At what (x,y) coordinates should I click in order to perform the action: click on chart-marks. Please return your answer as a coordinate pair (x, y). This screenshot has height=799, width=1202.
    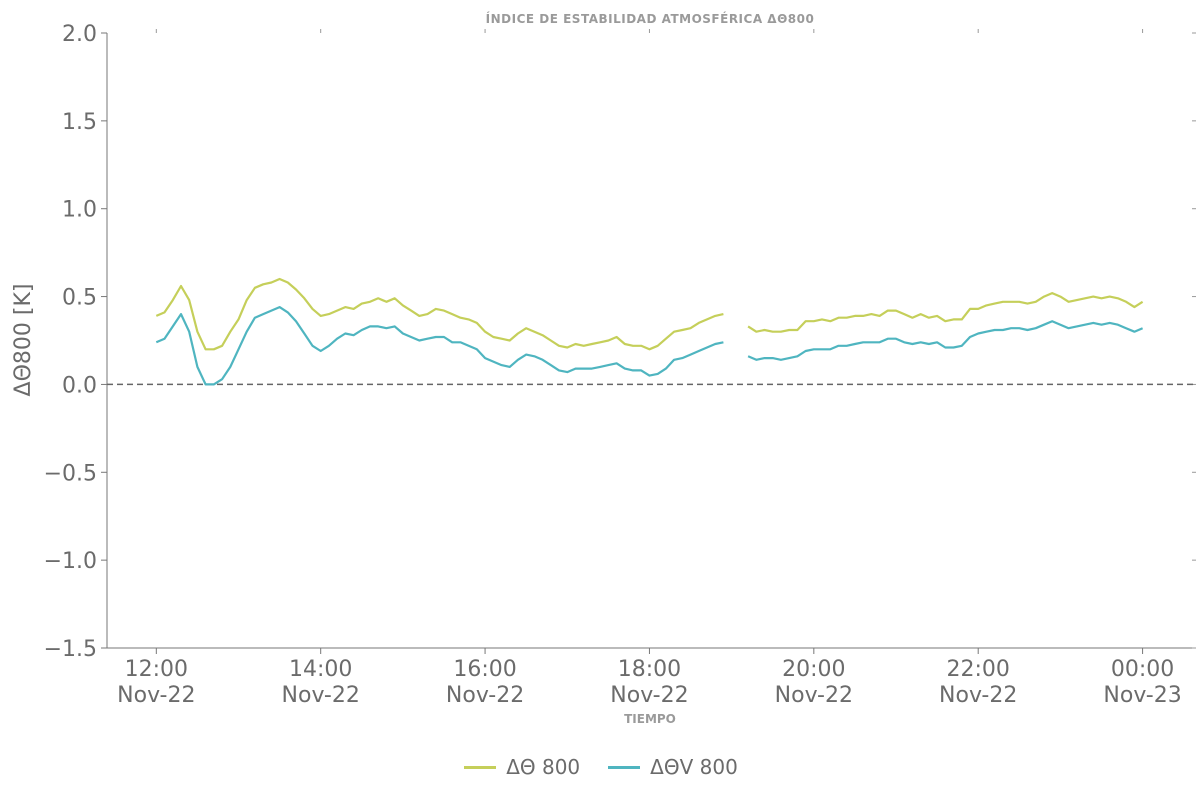
    Looking at the image, I should click on (651, 331).